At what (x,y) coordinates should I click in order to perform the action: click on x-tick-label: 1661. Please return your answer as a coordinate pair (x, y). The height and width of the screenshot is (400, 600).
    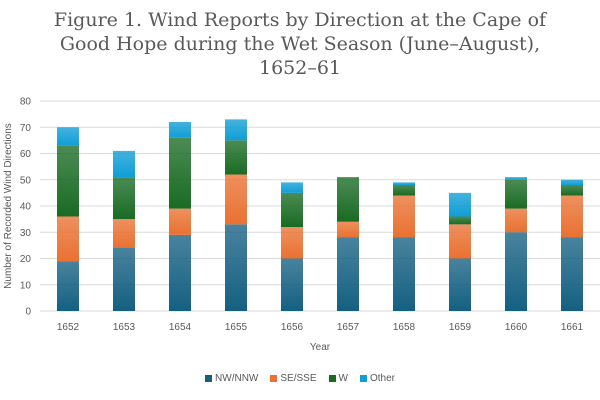
    Looking at the image, I should click on (572, 327).